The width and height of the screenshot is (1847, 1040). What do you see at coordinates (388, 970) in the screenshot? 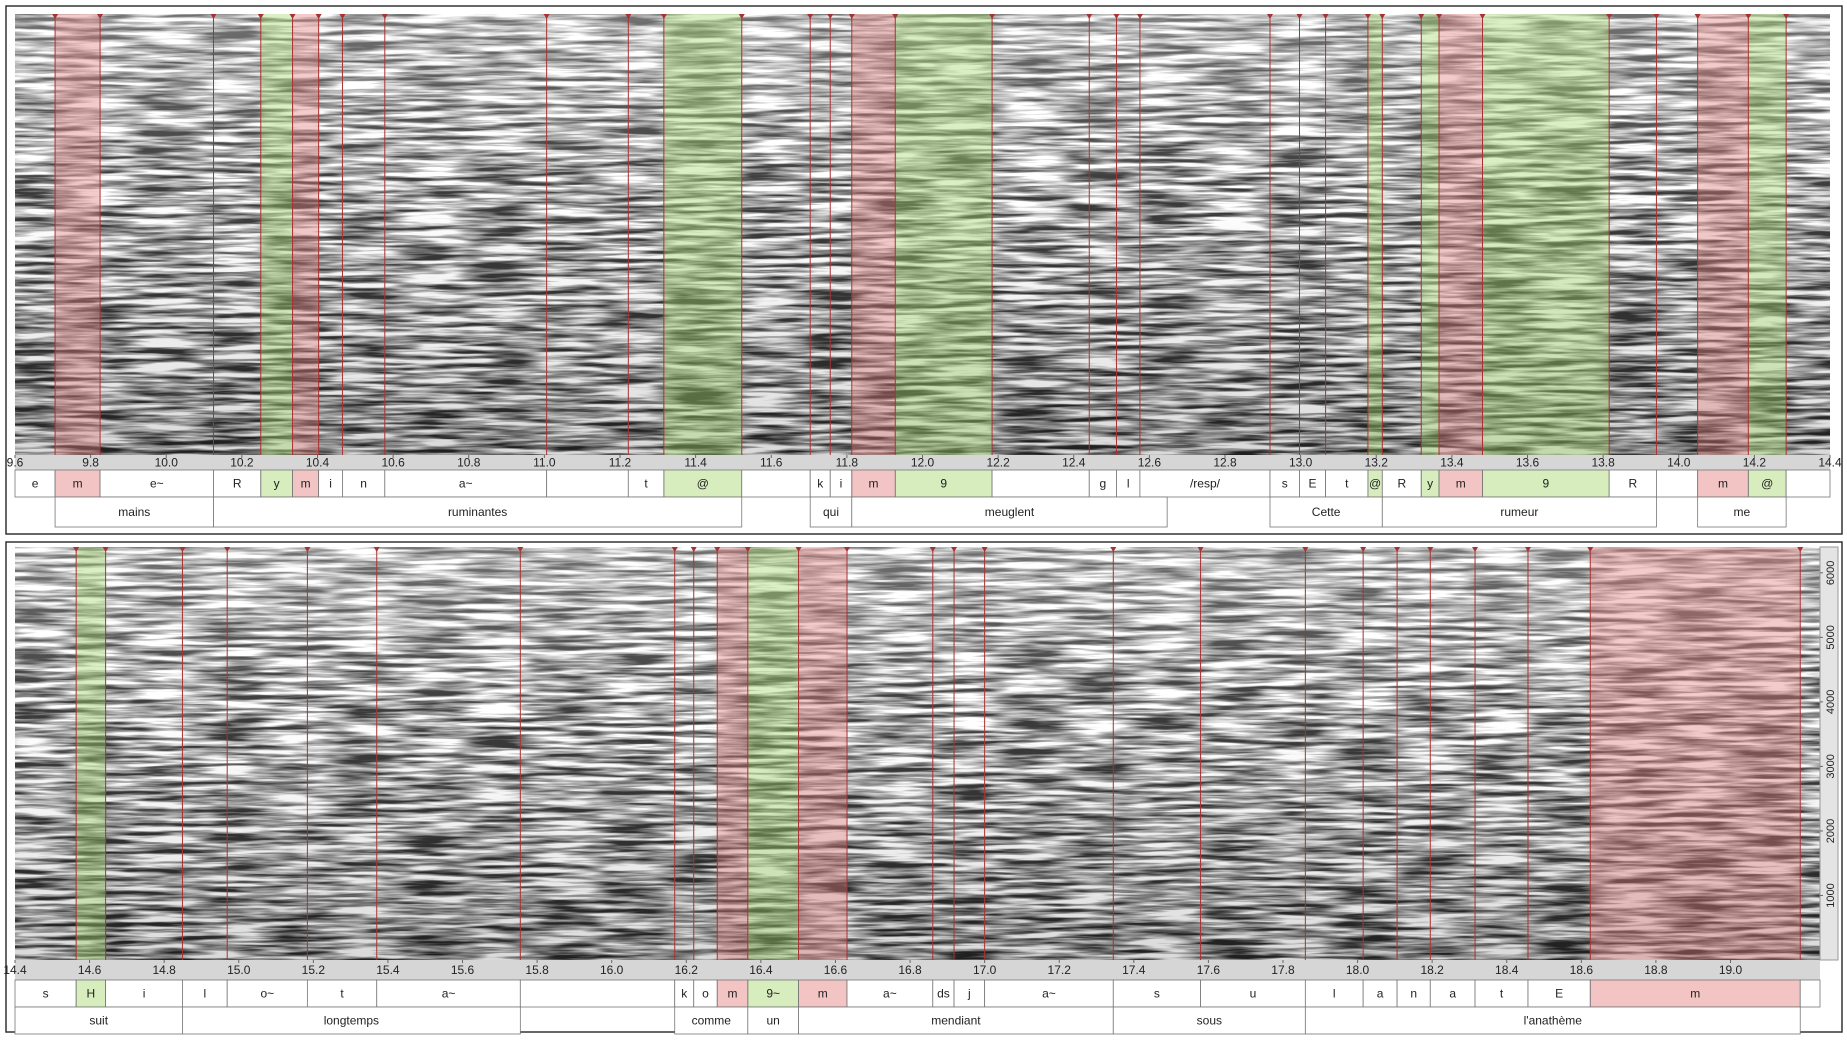
I see `x-tick-label: 15.4` at bounding box center [388, 970].